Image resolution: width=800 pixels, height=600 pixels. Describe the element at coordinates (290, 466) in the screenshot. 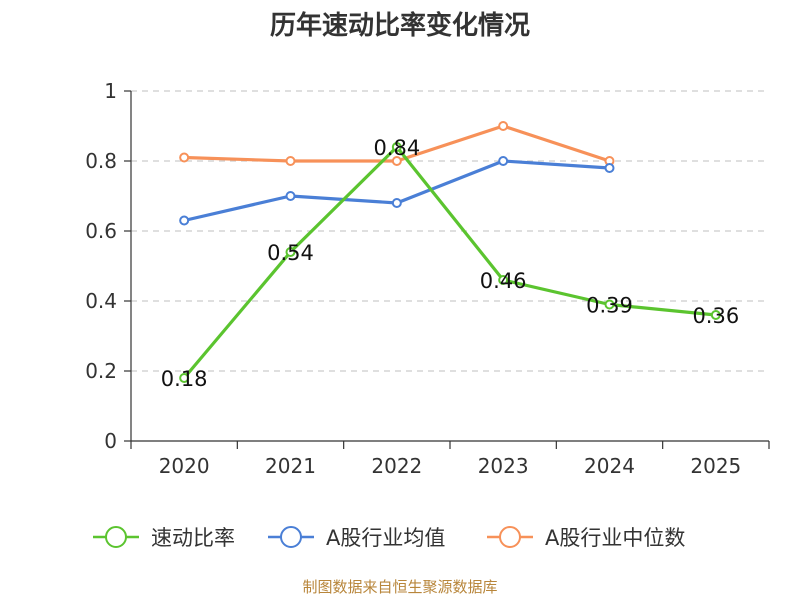

I see `x-tick-label: 2021` at that location.